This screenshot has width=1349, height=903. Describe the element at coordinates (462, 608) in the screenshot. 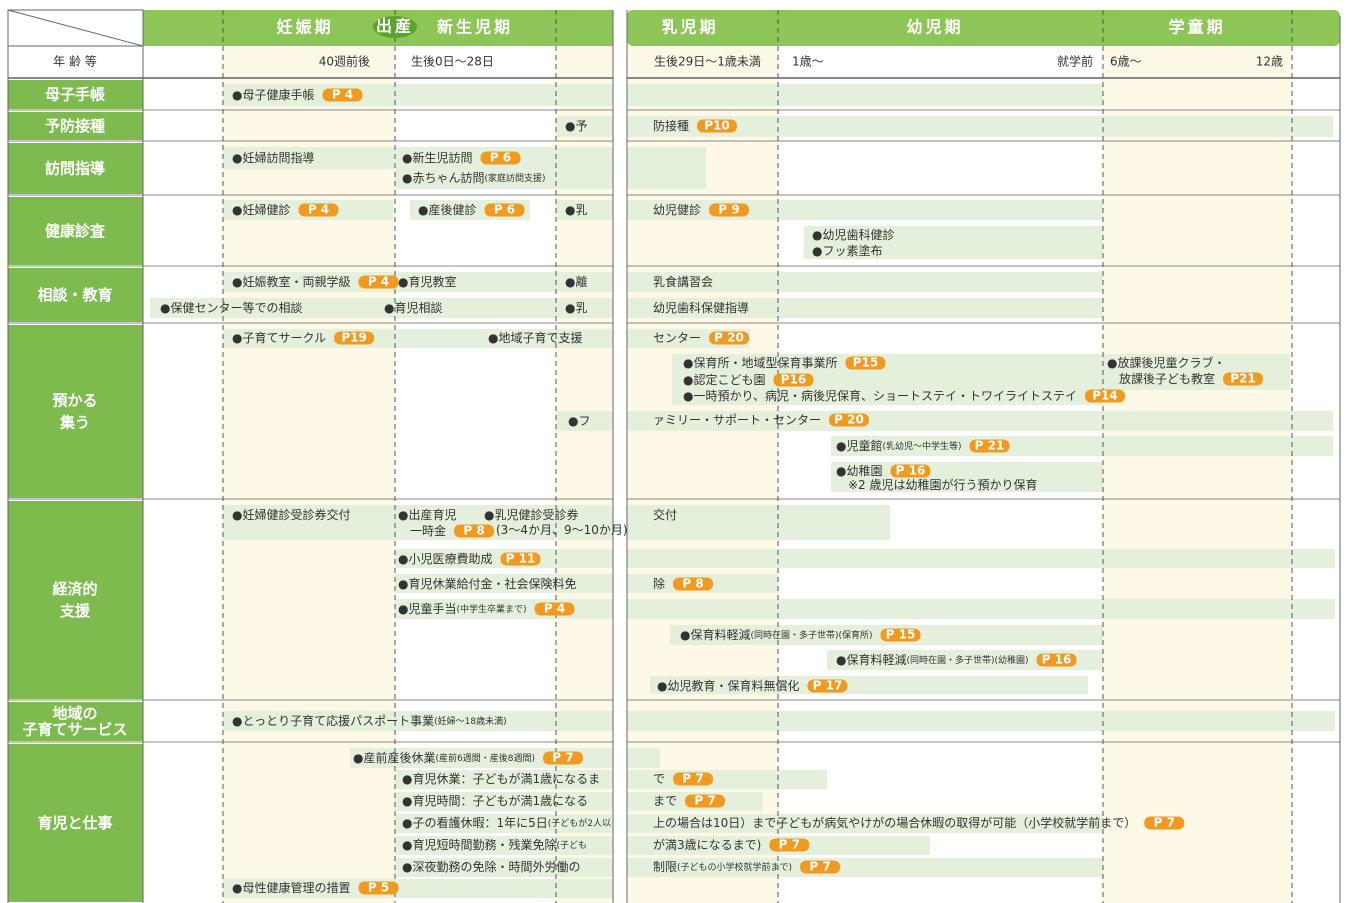

I see `item-text: ●児童手当(中学生卒業まで)` at that location.